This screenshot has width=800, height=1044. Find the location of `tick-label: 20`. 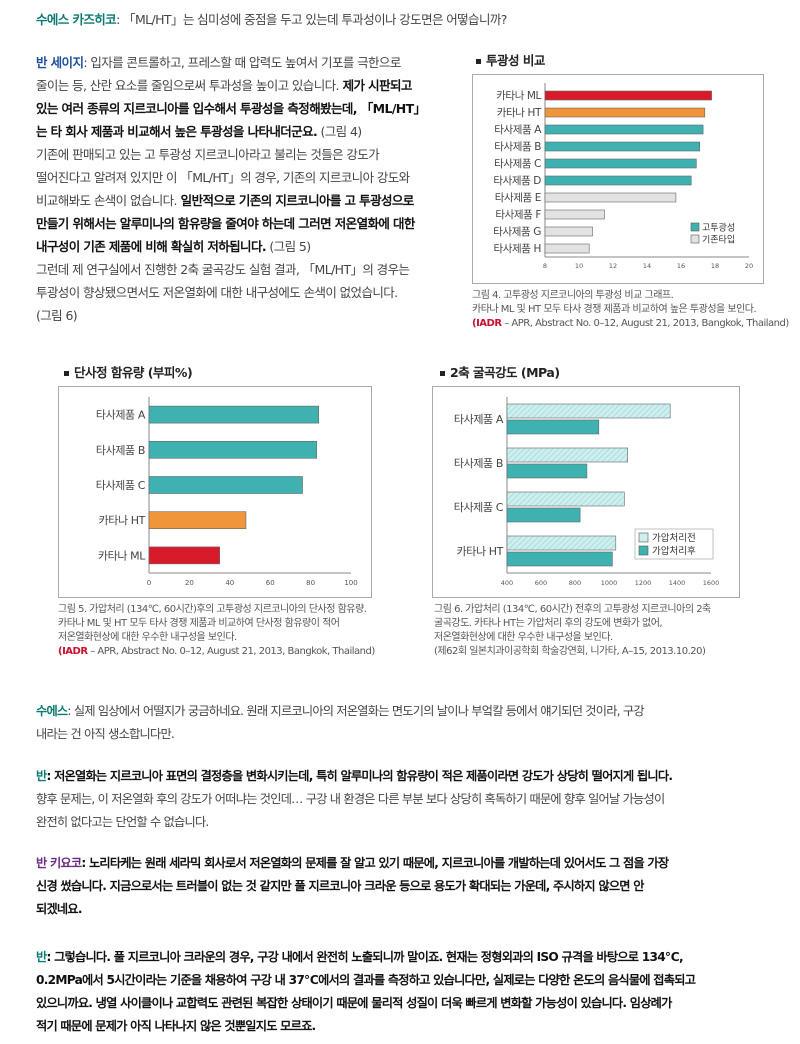

tick-label: 20 is located at coordinates (749, 266).